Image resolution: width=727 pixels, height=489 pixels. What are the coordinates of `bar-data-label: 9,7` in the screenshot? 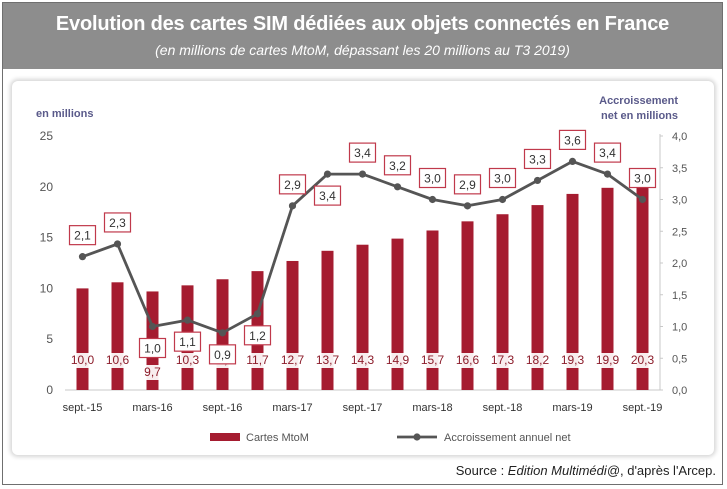 It's located at (152, 372).